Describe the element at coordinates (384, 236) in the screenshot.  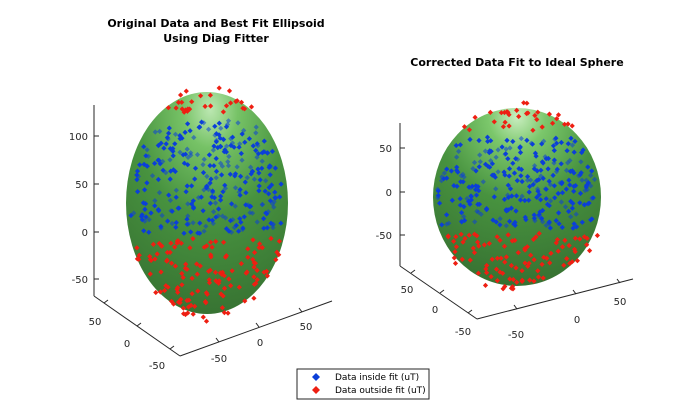
I see `right-z-tick-label: -50` at that location.